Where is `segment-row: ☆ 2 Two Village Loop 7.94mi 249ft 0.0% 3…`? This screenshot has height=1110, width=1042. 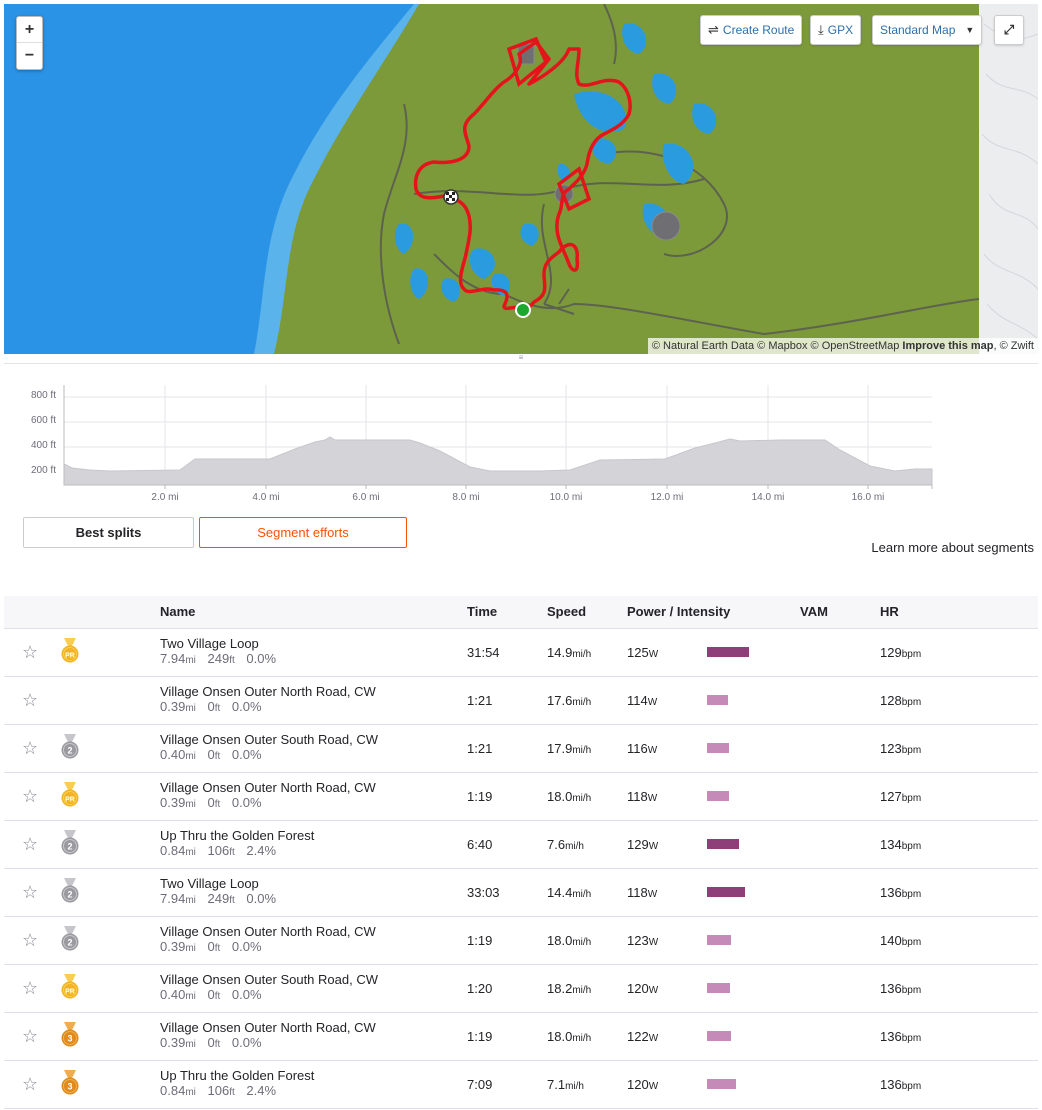 segment-row: ☆ 2 Two Village Loop 7.94mi 249ft 0.0% 3… is located at coordinates (521, 892).